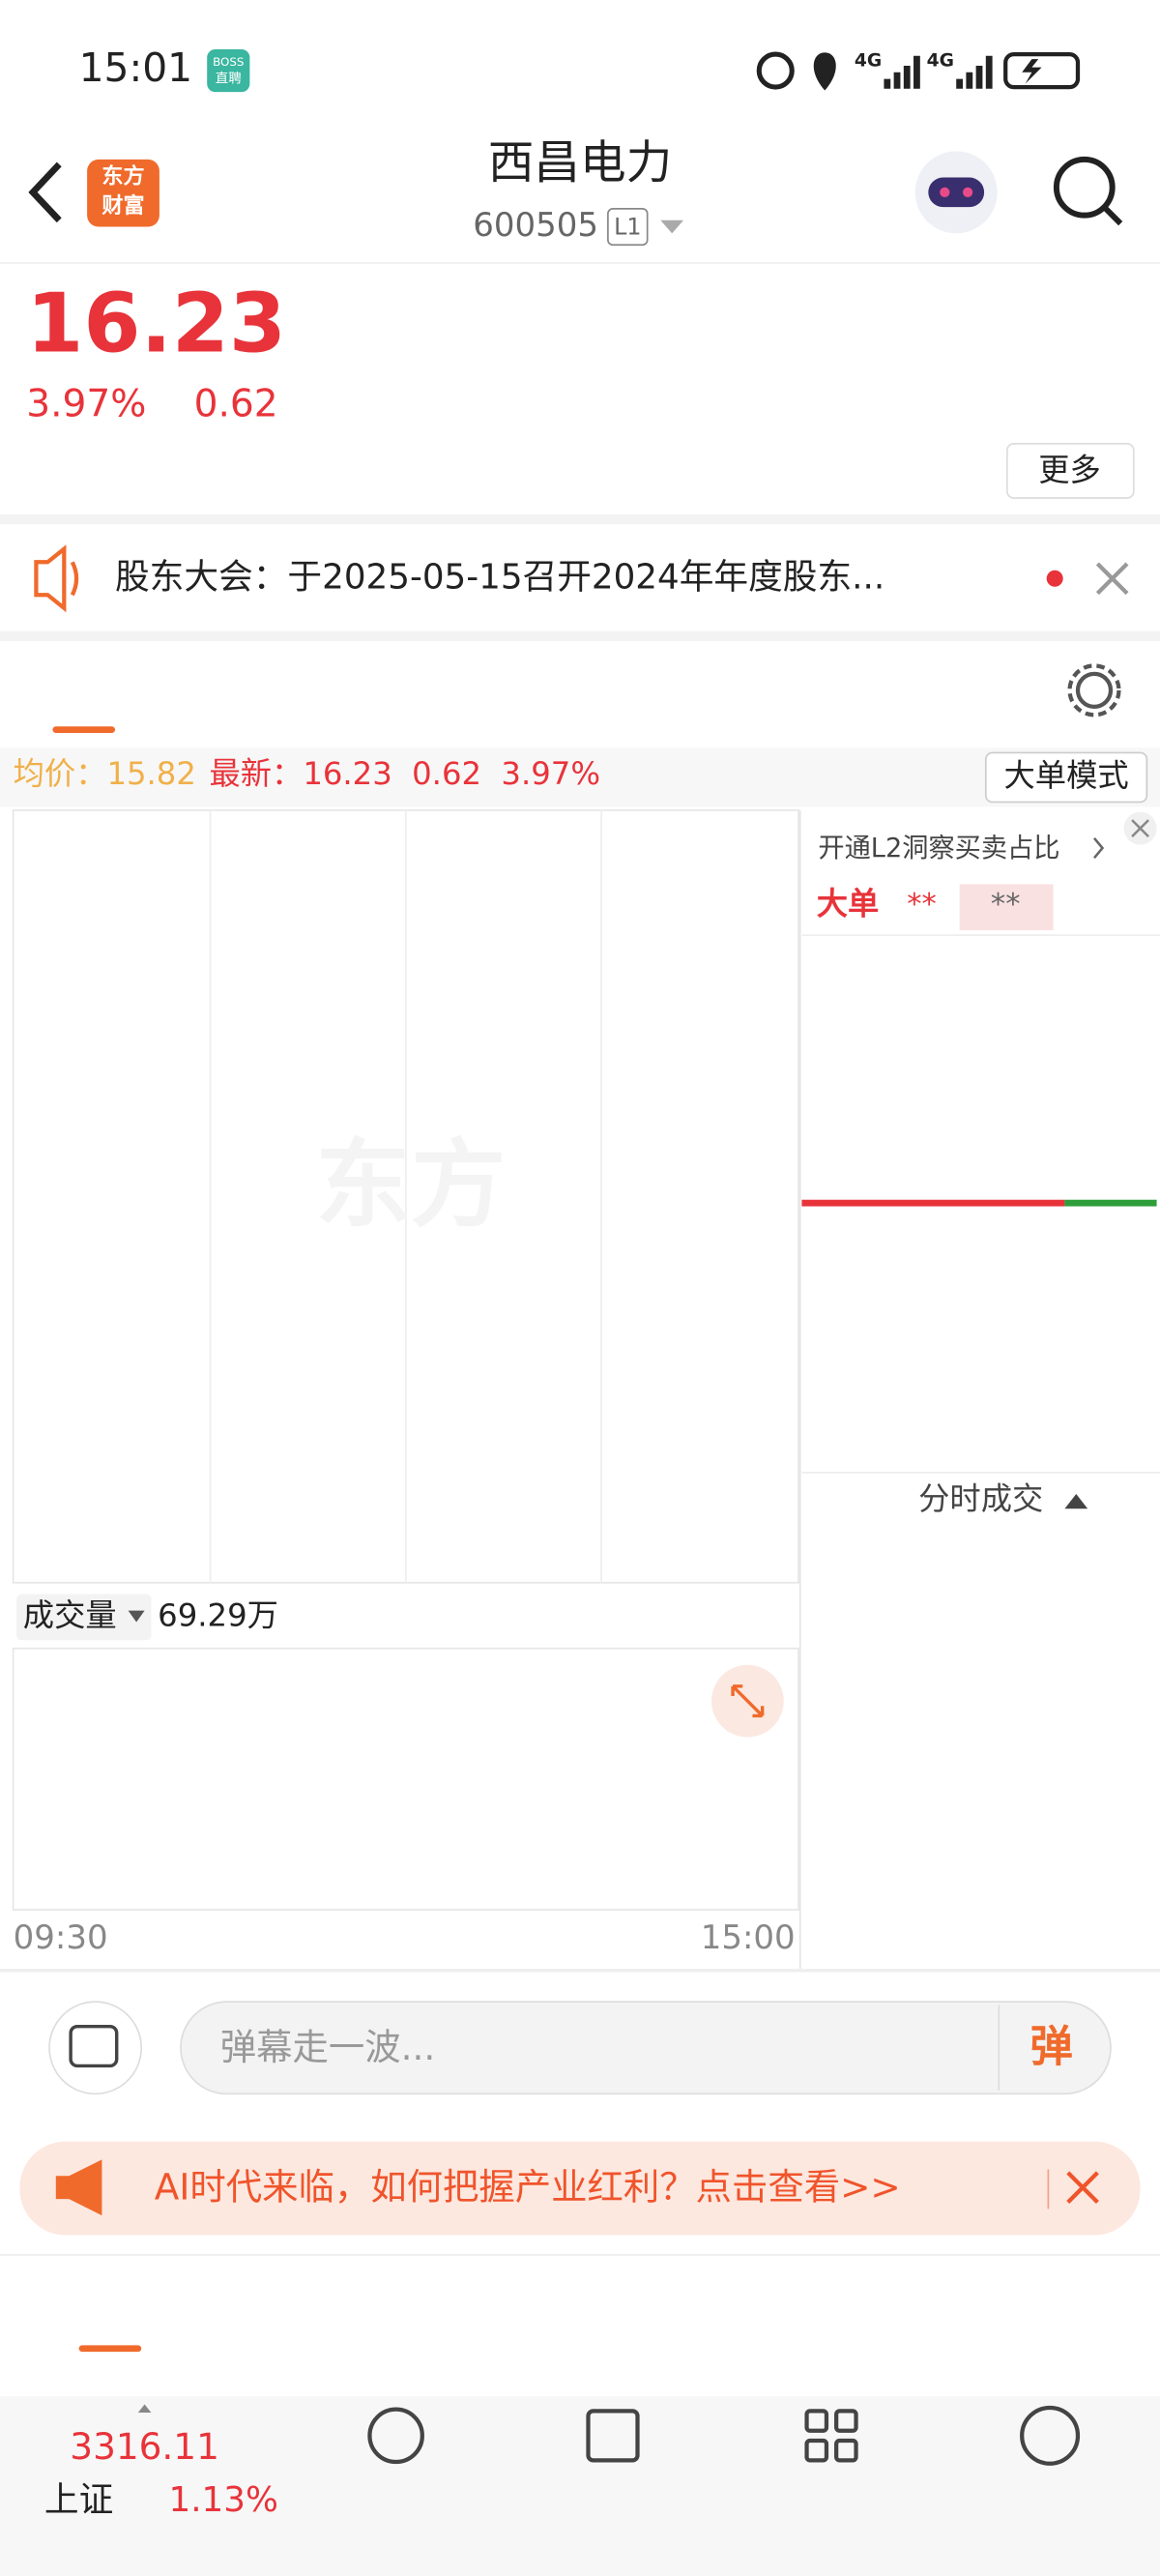  Describe the element at coordinates (1112, 215) in the screenshot. I see `search-handle` at that location.